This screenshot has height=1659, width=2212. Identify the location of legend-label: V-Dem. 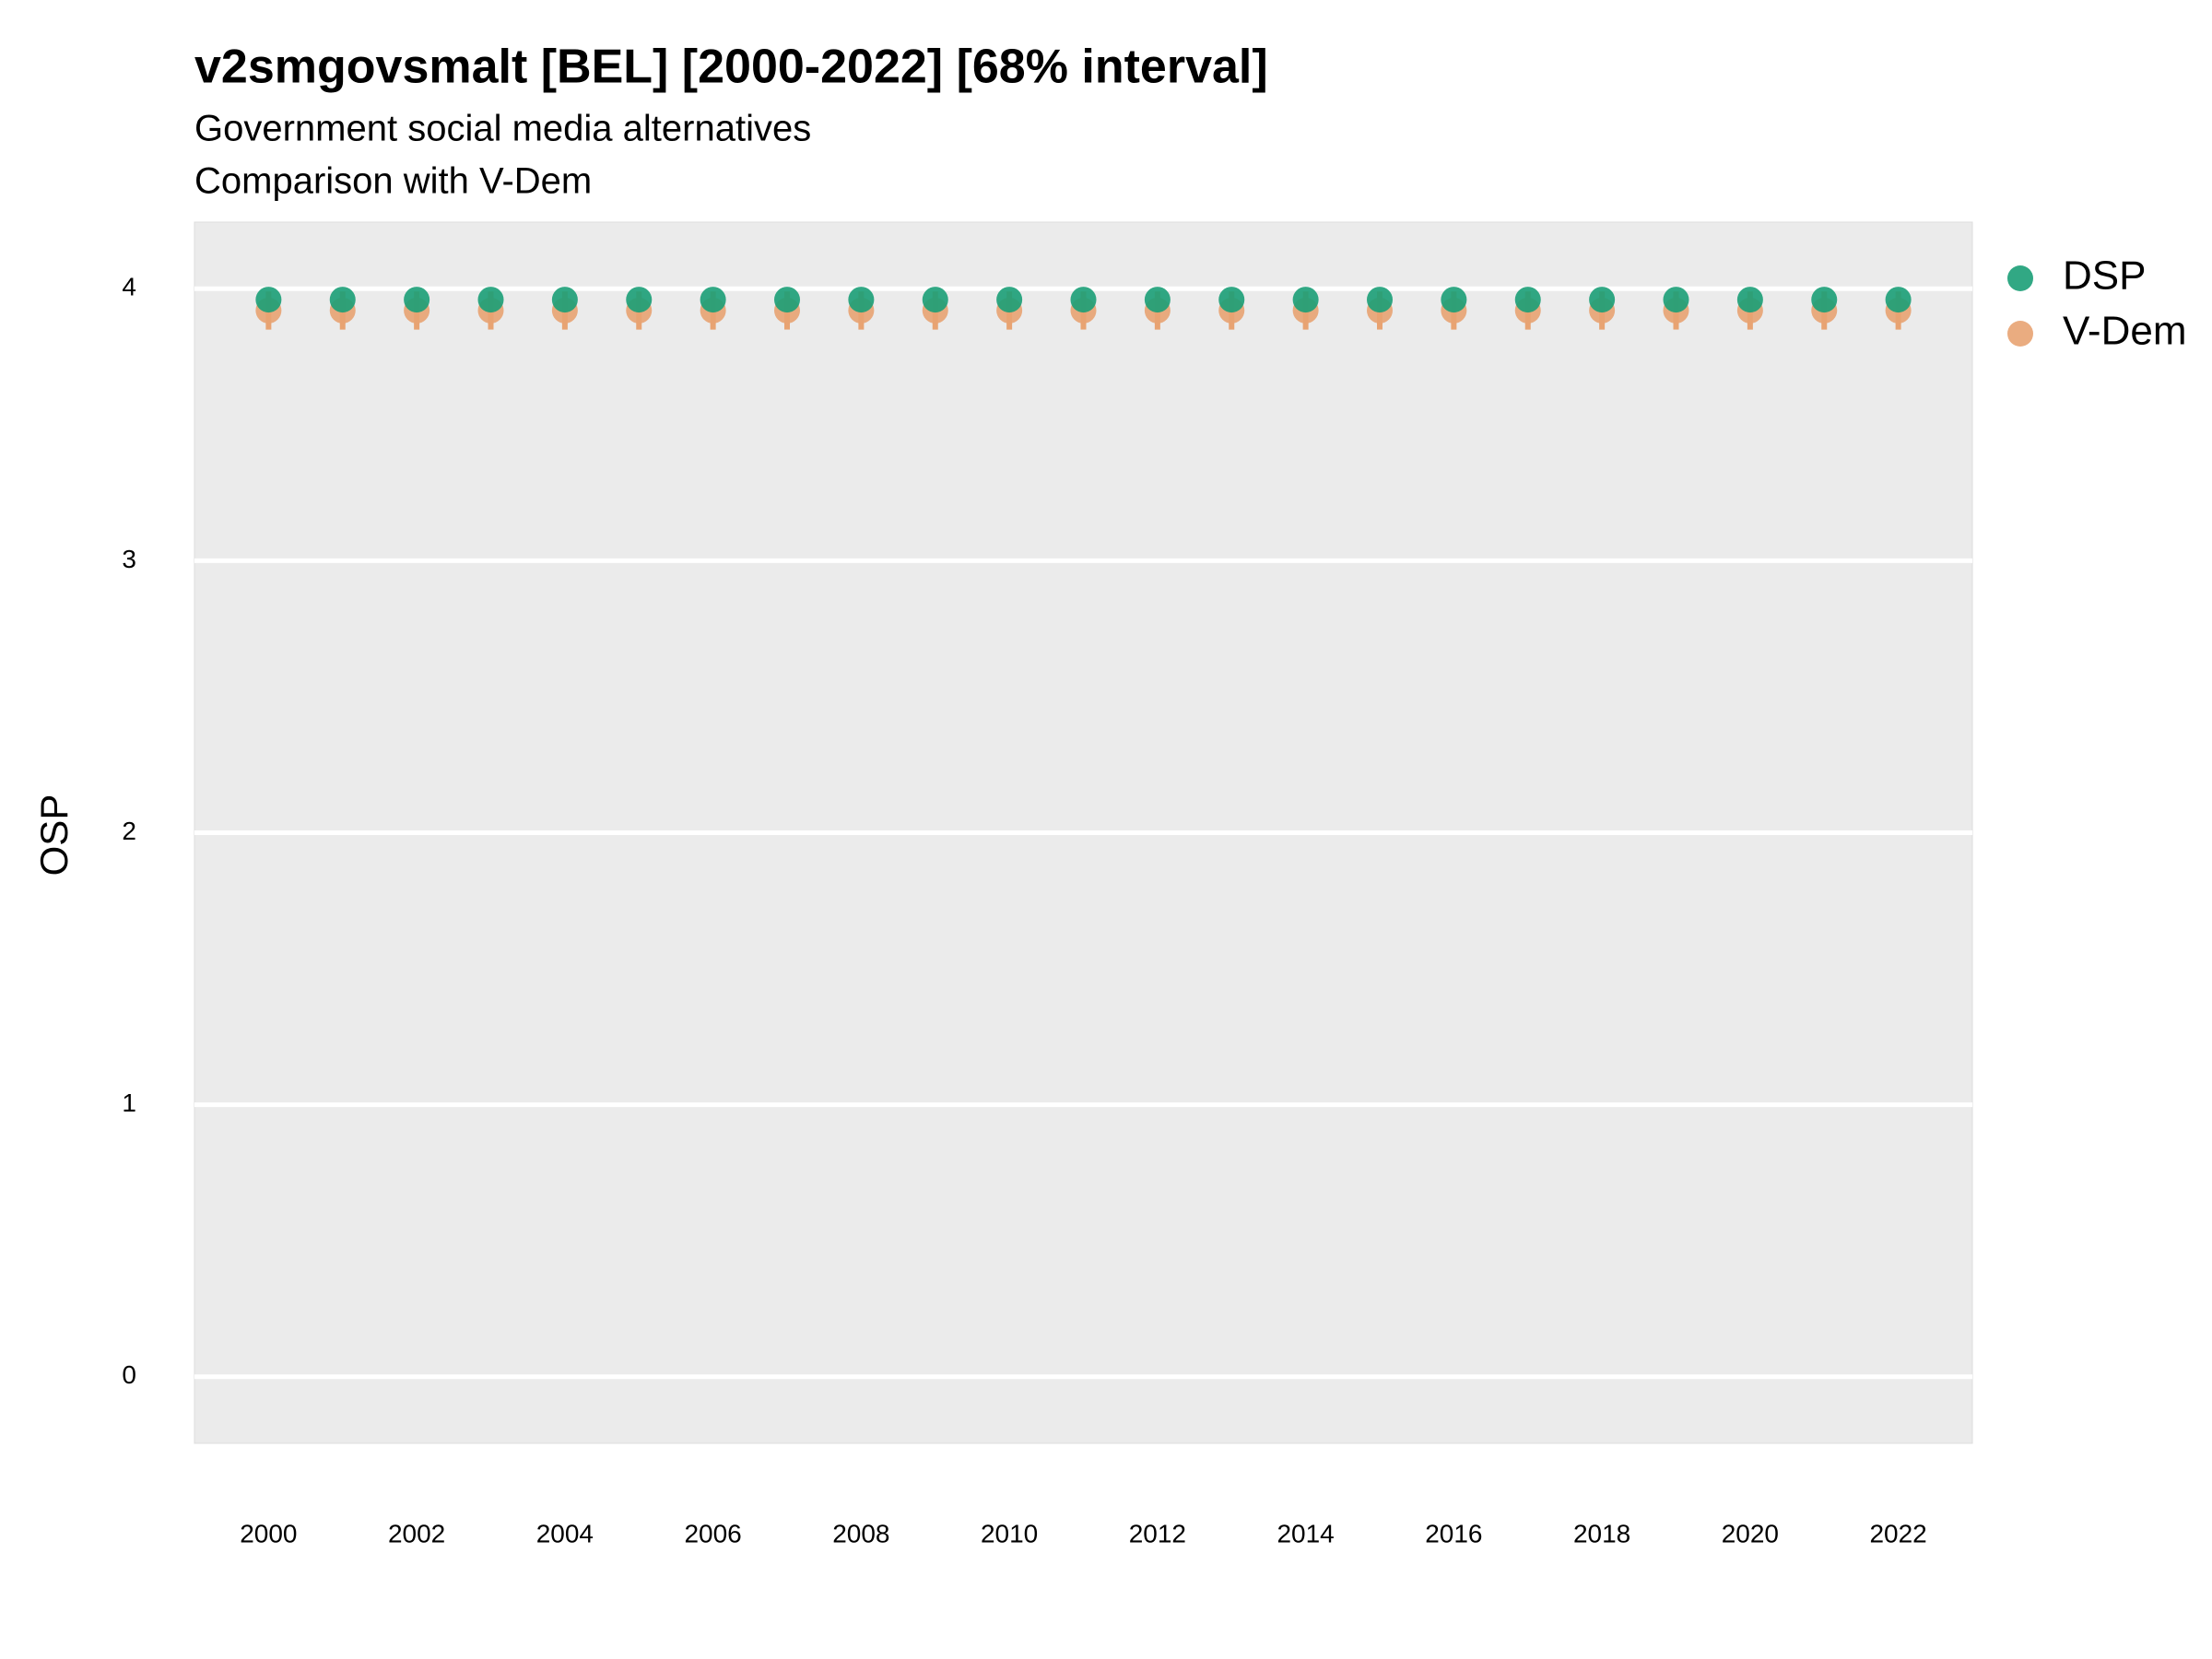
(2124, 331).